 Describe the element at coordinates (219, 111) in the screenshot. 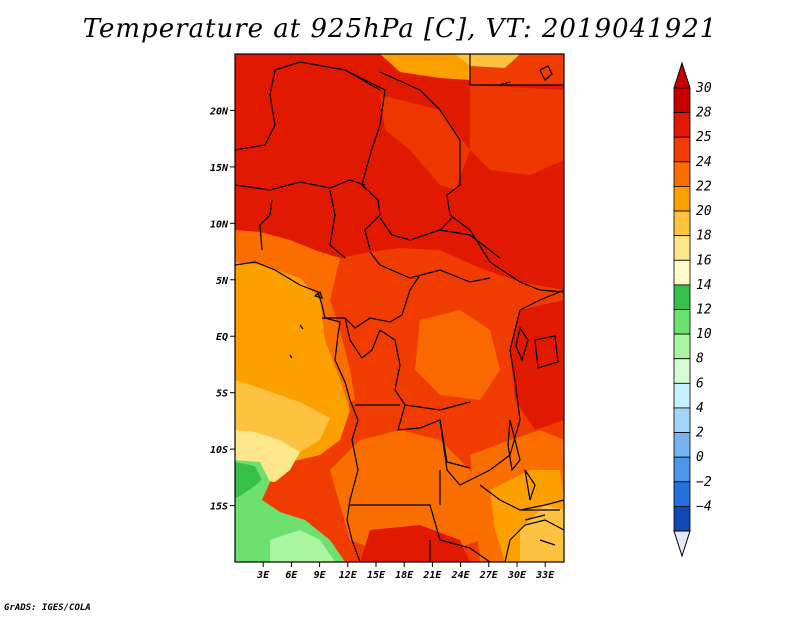

I see `y-tick-label: 20N` at that location.